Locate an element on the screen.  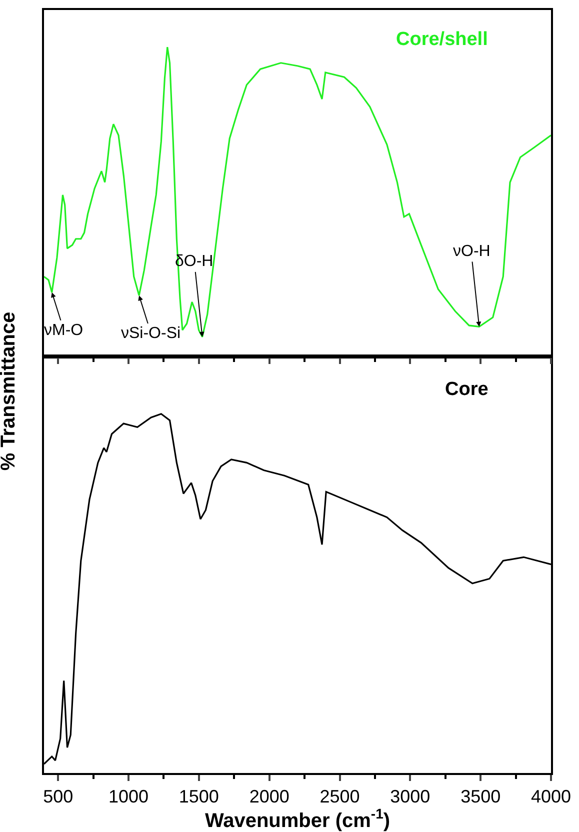
text: Core/shell is located at coordinates (442, 39).